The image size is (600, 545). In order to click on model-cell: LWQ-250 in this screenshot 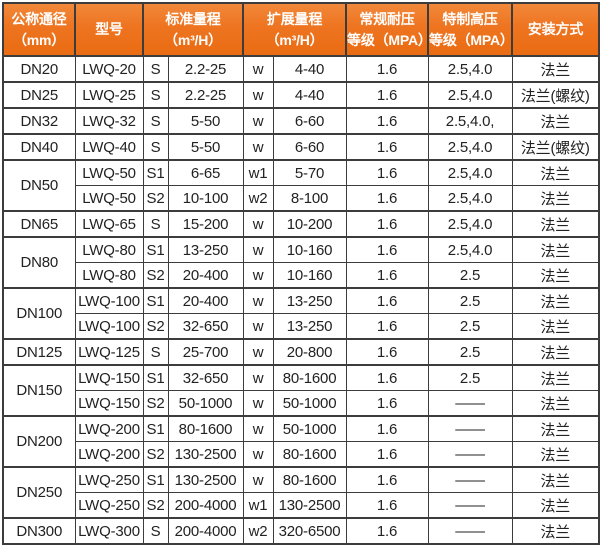, I will do `click(109, 505)`.